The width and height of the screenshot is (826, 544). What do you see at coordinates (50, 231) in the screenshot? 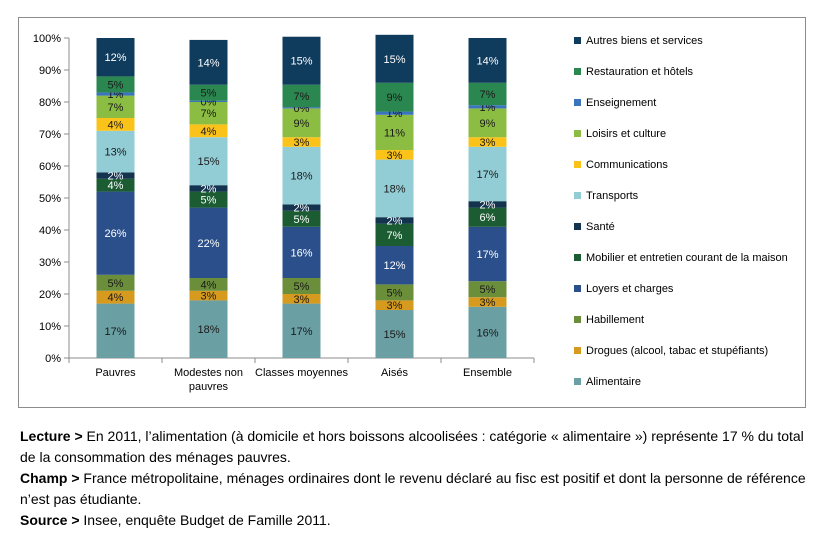
I see `y-tick-label: 40%` at bounding box center [50, 231].